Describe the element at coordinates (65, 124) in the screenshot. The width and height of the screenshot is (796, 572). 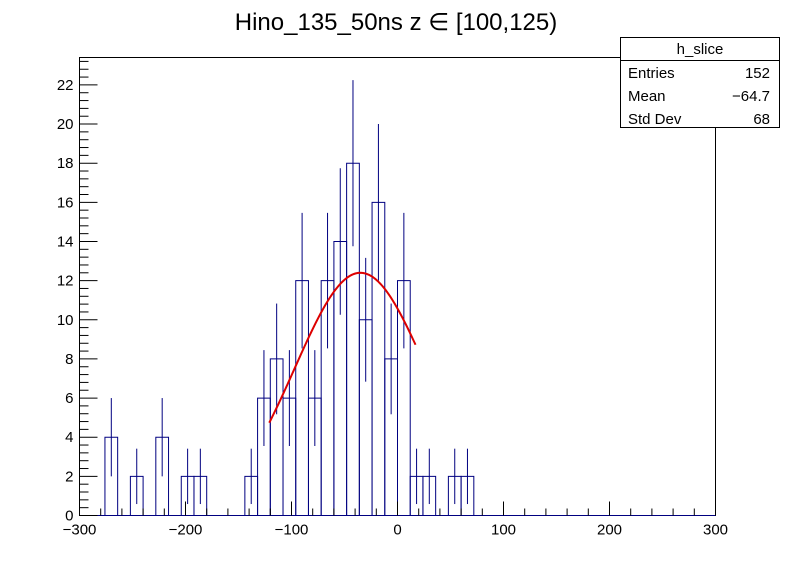
I see `y-tick-label: 20` at that location.